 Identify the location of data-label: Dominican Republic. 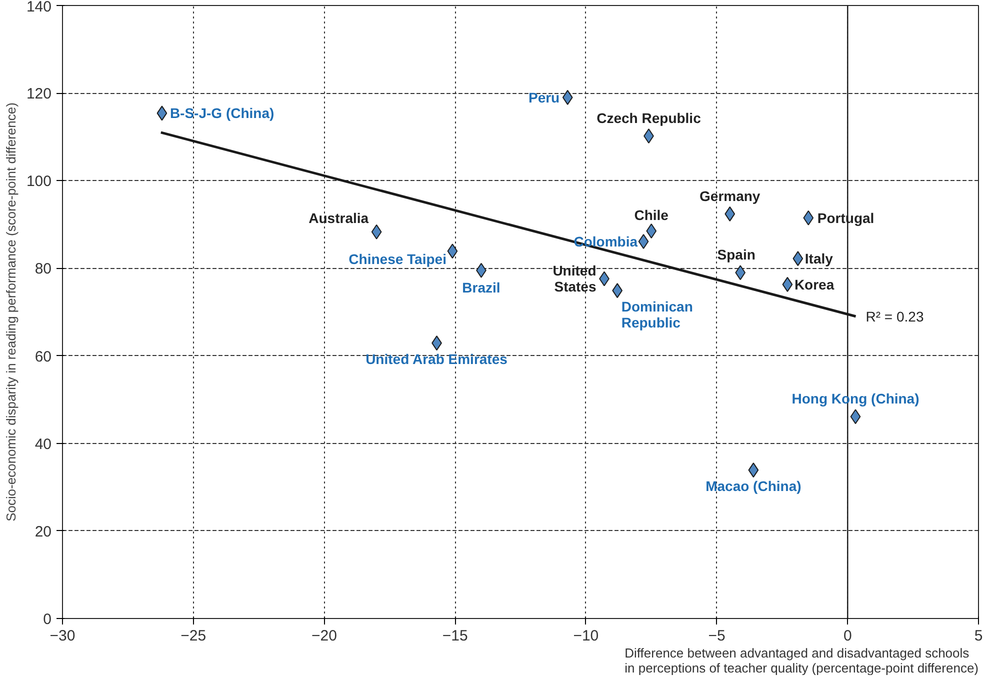
(657, 314).